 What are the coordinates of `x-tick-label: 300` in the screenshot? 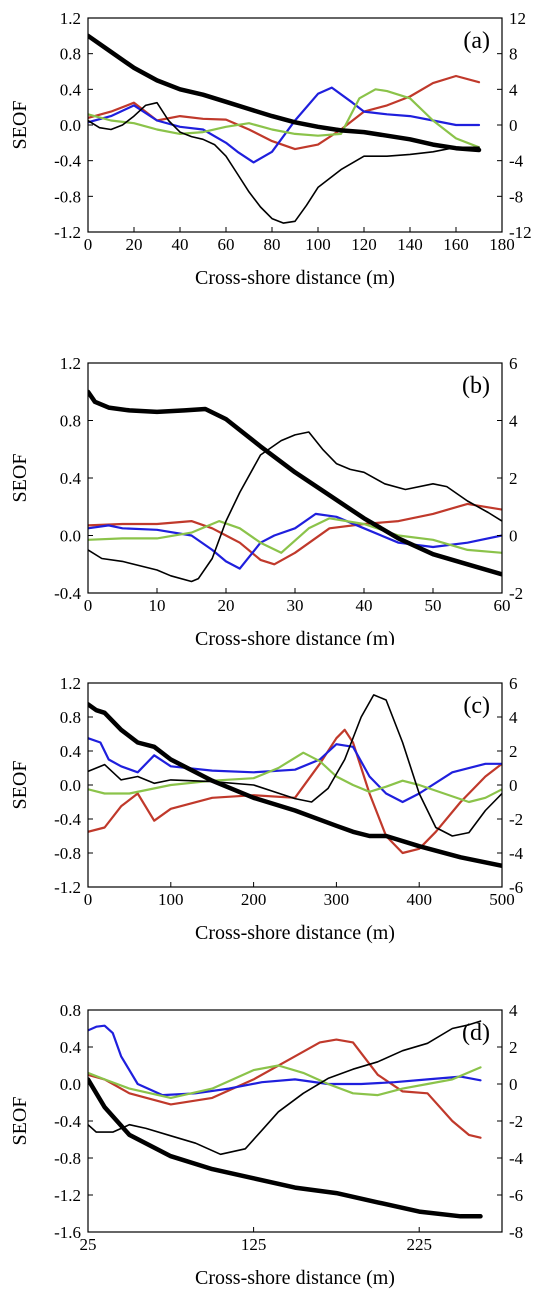 It's located at (337, 899).